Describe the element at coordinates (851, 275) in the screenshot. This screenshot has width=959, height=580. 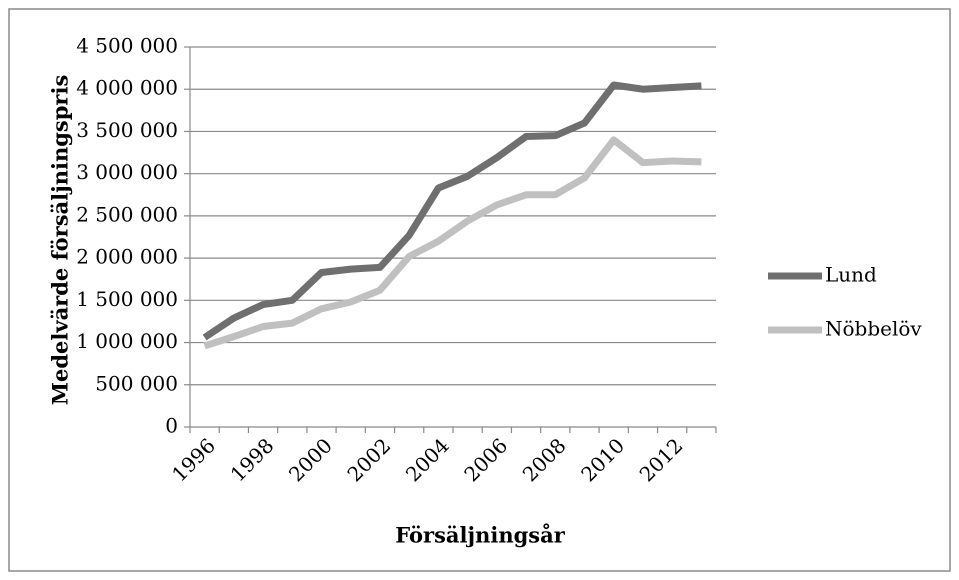
I see `legend-label: Lund` at that location.